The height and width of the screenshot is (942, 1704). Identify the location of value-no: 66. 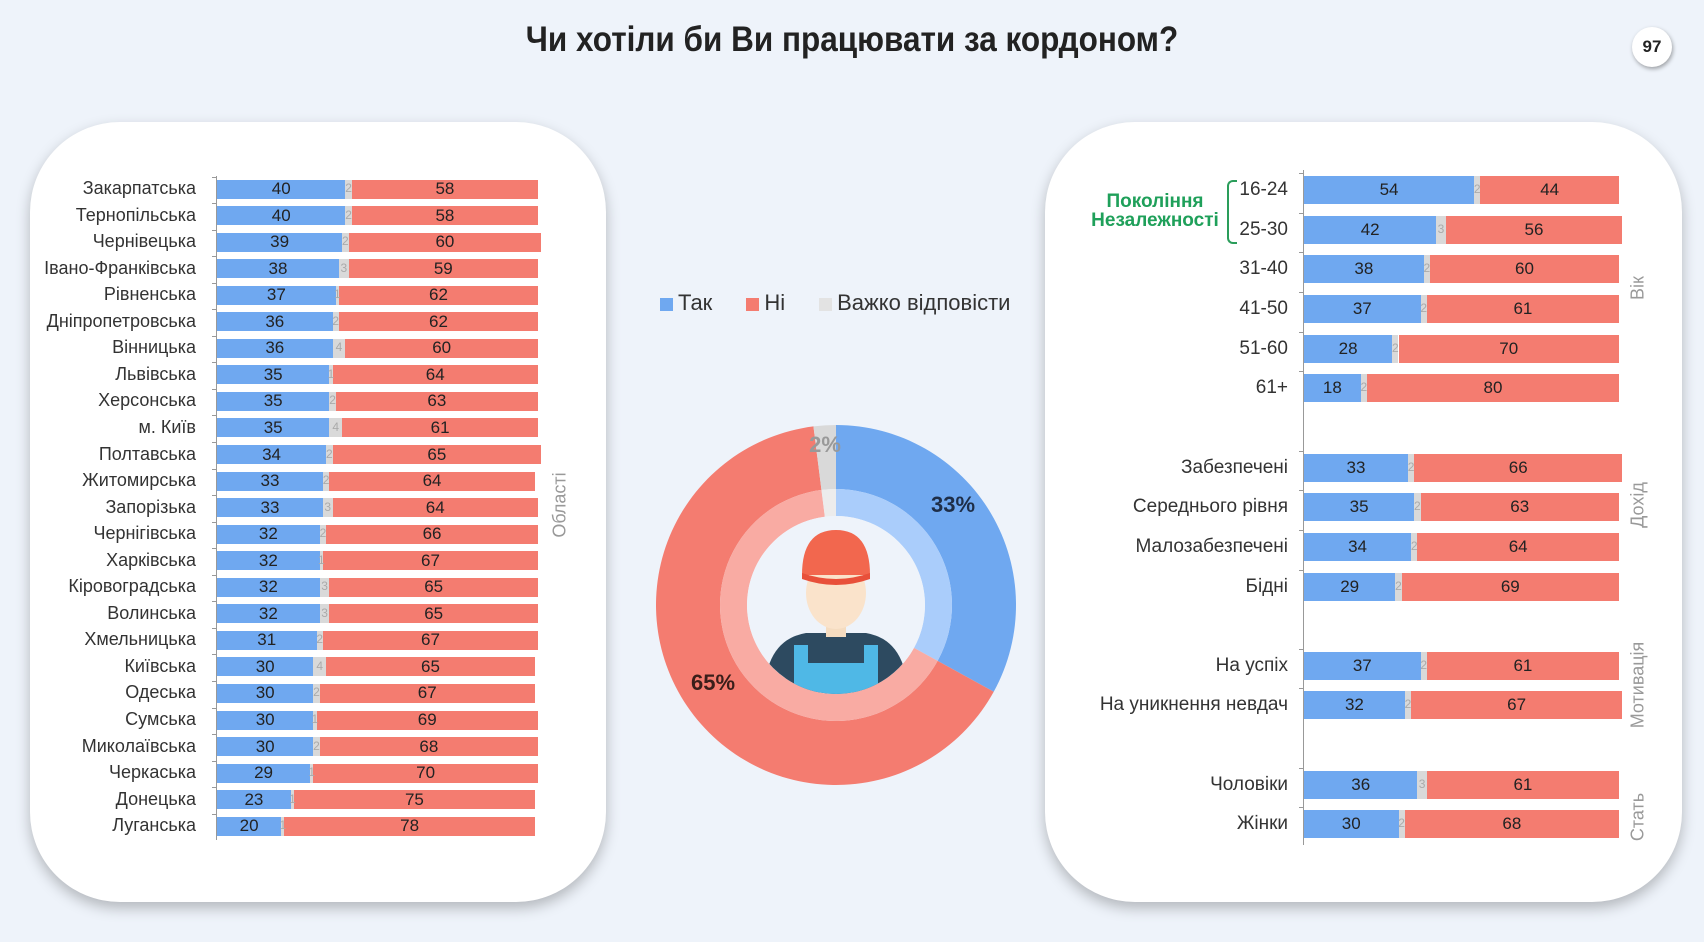
(432, 534).